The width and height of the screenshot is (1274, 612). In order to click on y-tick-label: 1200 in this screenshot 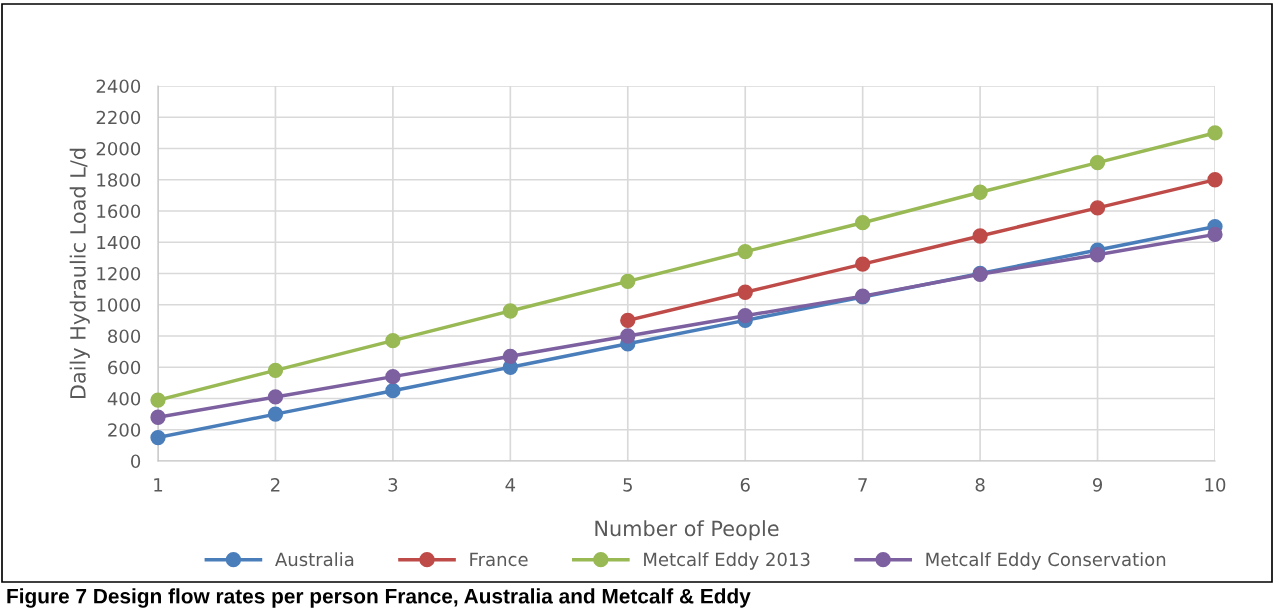, I will do `click(119, 273)`.